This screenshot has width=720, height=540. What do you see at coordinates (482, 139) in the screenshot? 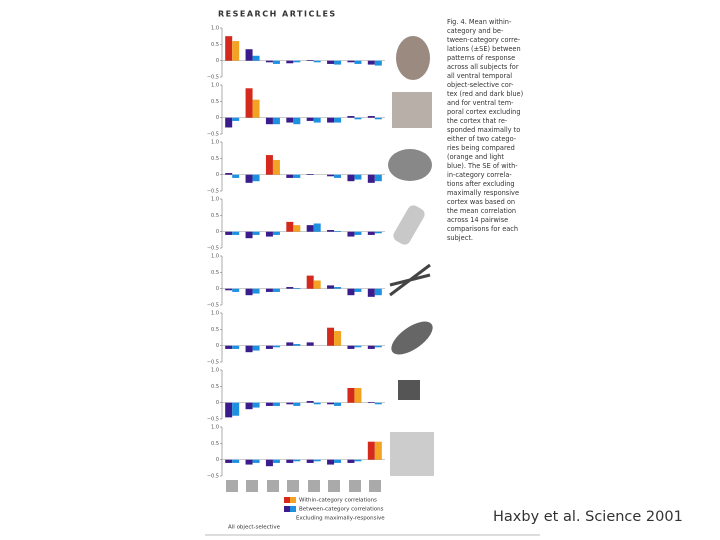
I see `caption-line: either of two catego-` at bounding box center [482, 139].